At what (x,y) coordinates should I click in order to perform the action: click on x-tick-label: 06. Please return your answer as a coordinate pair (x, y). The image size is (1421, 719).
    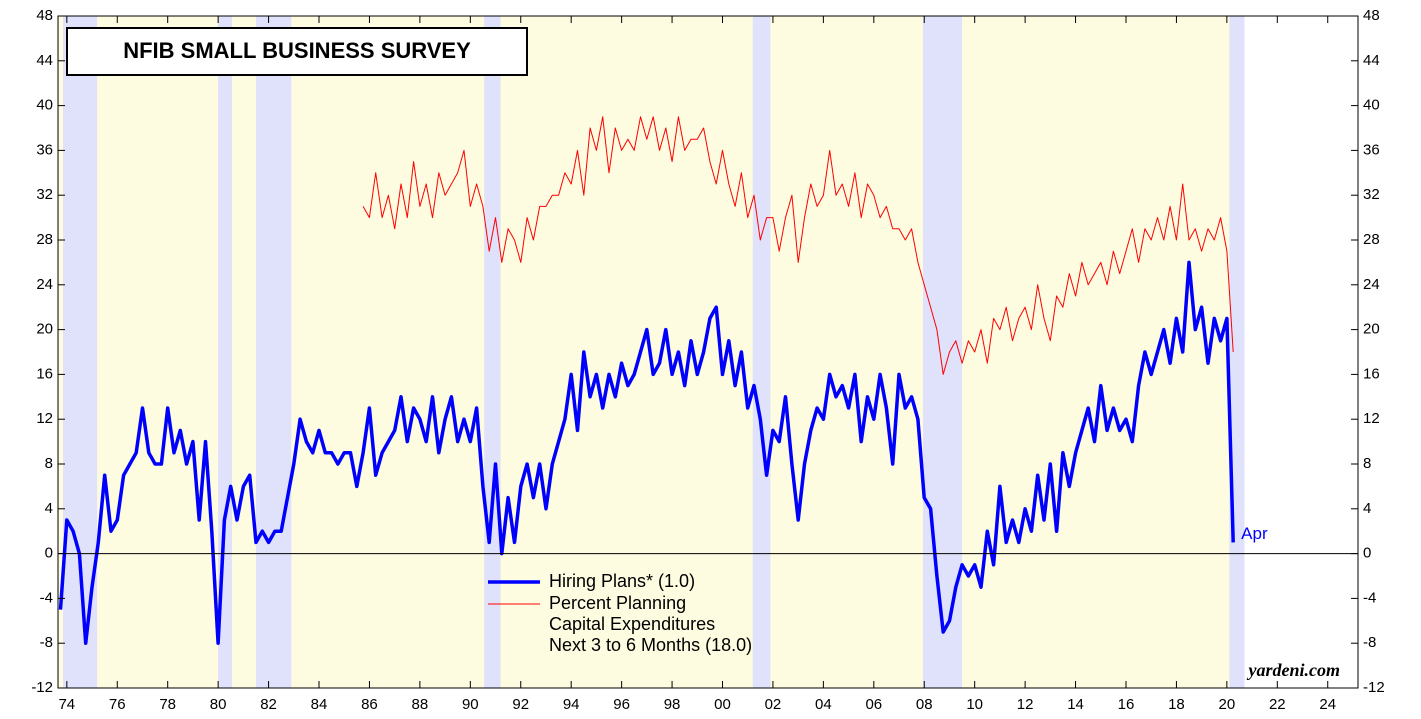
    Looking at the image, I should click on (873, 704).